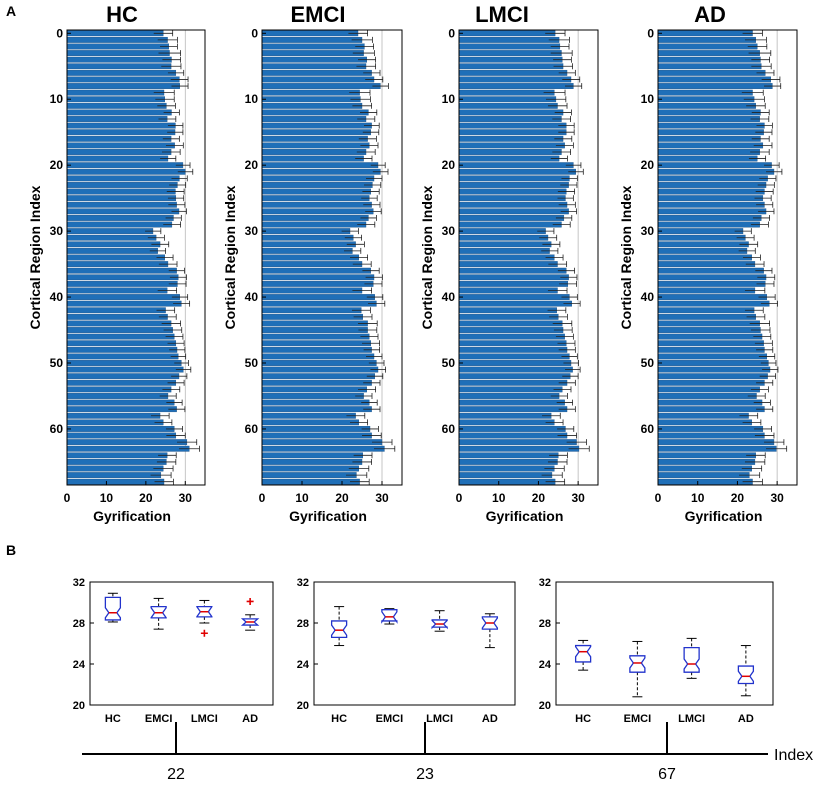 This screenshot has width=829, height=785. What do you see at coordinates (459, 498) in the screenshot?
I see `x-tick-label: 0` at bounding box center [459, 498].